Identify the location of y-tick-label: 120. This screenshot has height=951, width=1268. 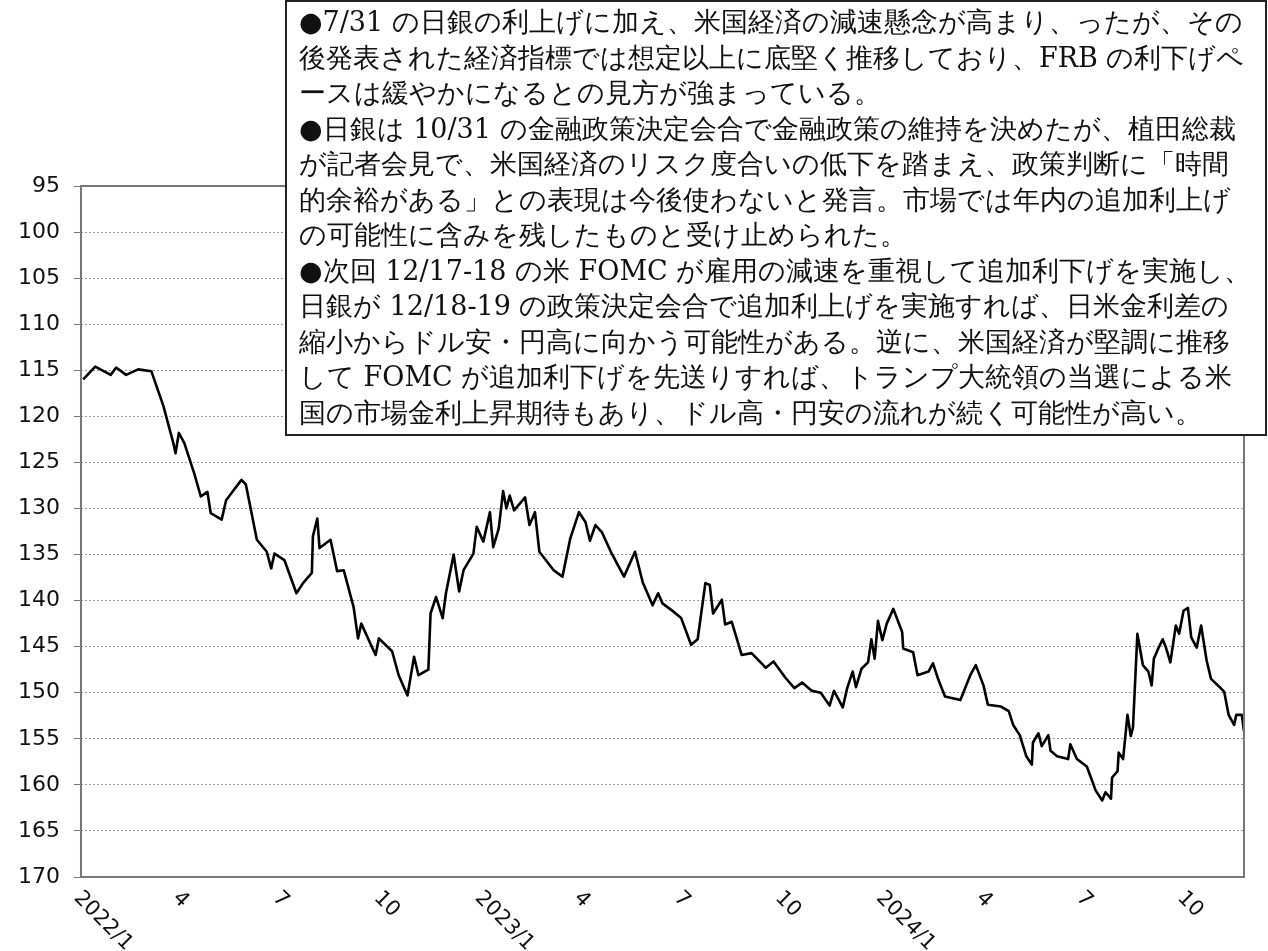
(38, 415).